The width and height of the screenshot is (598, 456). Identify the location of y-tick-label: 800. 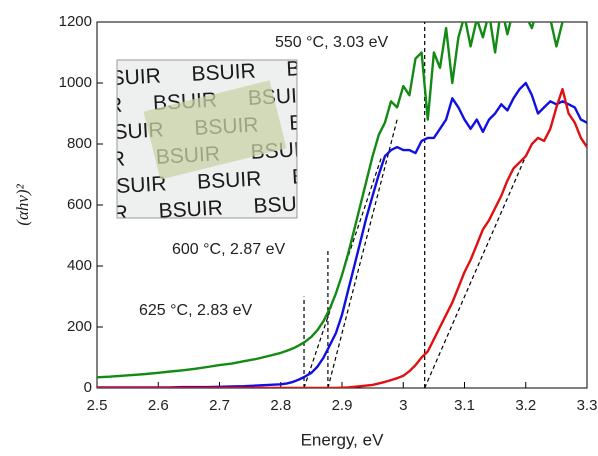
(79, 143).